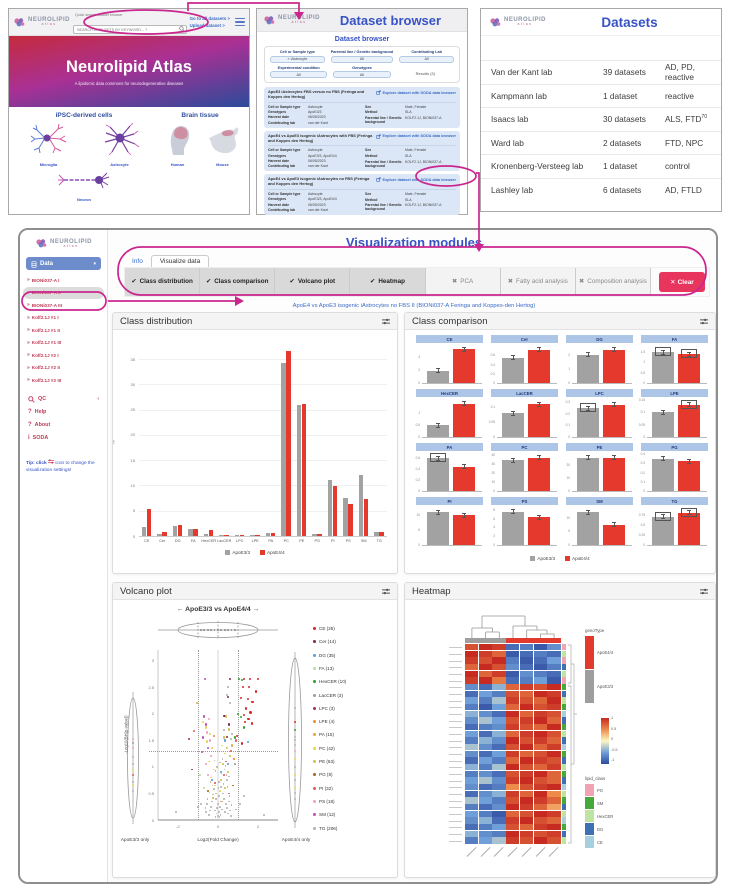  What do you see at coordinates (43, 280) in the screenshot?
I see `sidebar-item-bioni037-a-i: » BIONi037-A I` at bounding box center [43, 280].